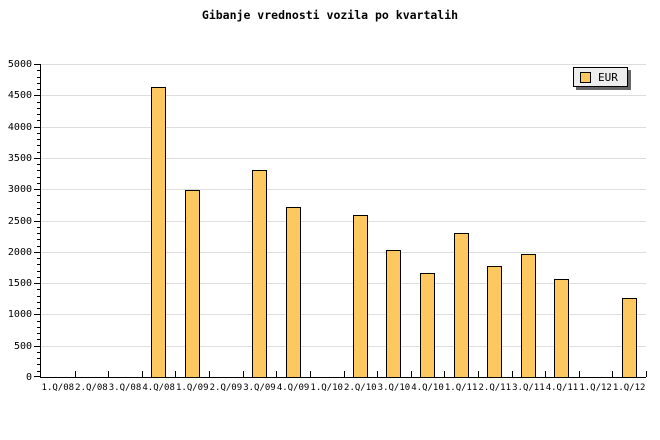 The width and height of the screenshot is (660, 440). I want to click on x-axis-label: 1.Q/08, so click(58, 388).